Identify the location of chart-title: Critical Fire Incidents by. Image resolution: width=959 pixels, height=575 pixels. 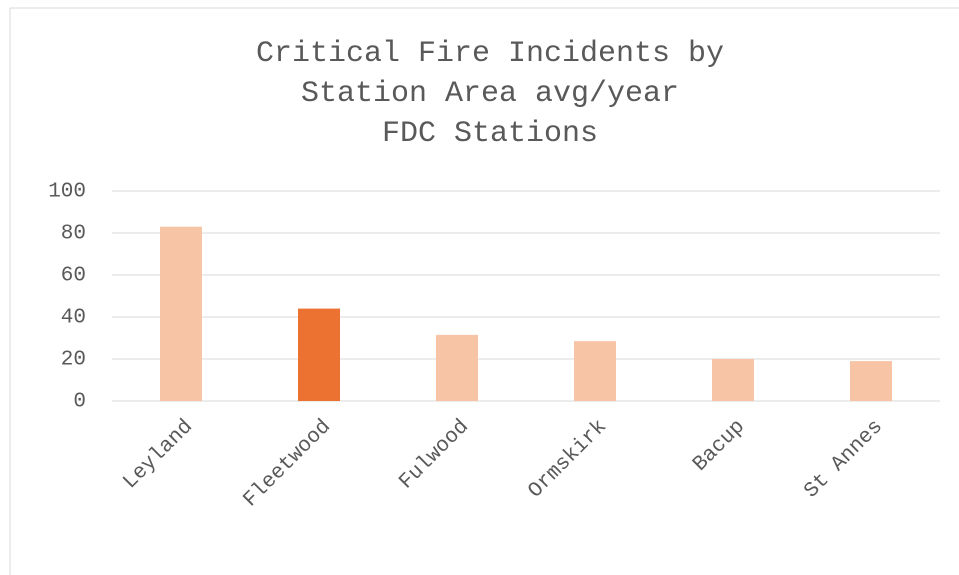
(490, 54).